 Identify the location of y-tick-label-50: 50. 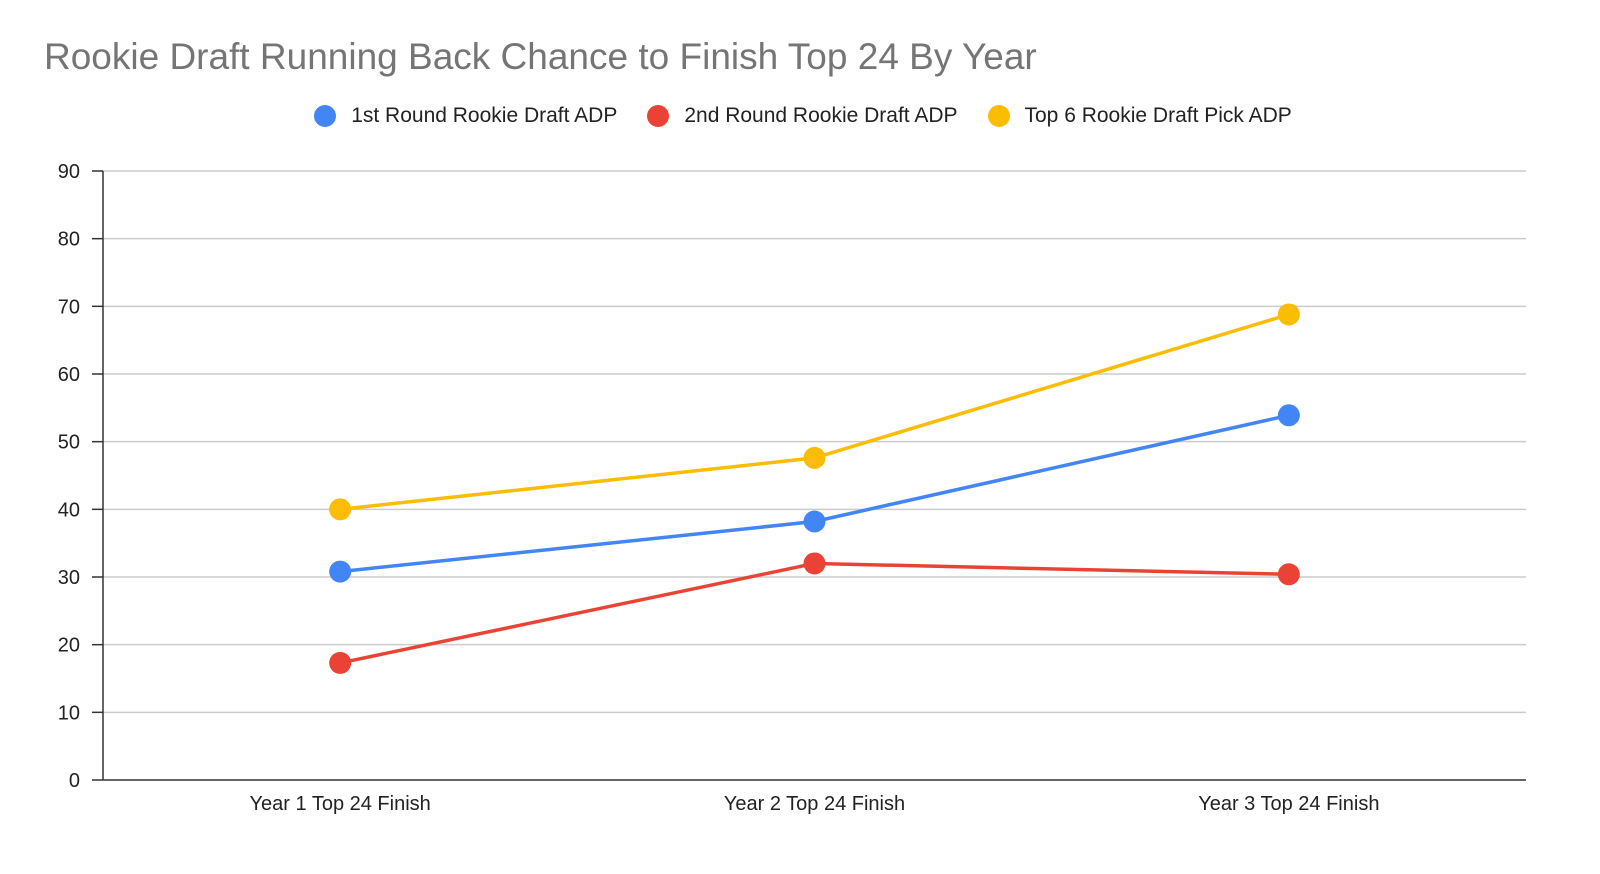
(69, 443).